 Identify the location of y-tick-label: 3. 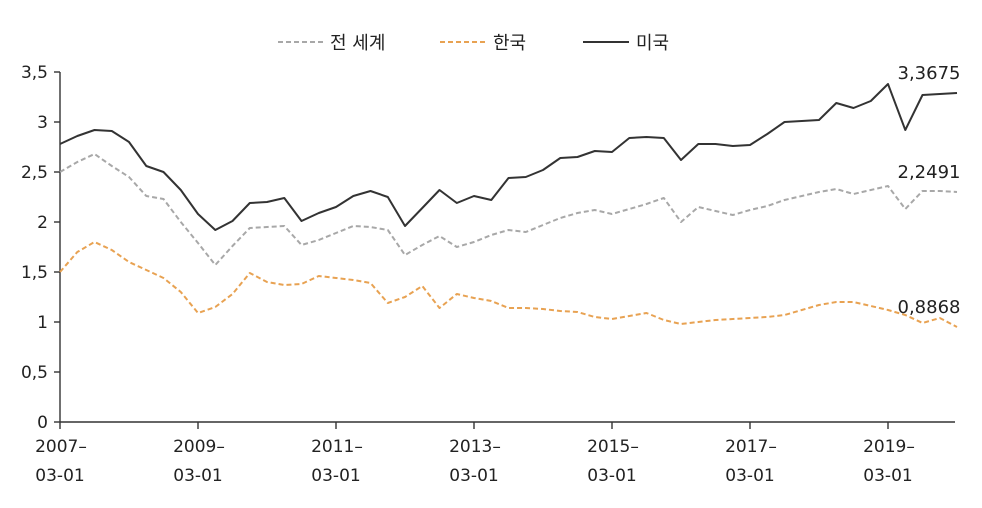
(42, 123).